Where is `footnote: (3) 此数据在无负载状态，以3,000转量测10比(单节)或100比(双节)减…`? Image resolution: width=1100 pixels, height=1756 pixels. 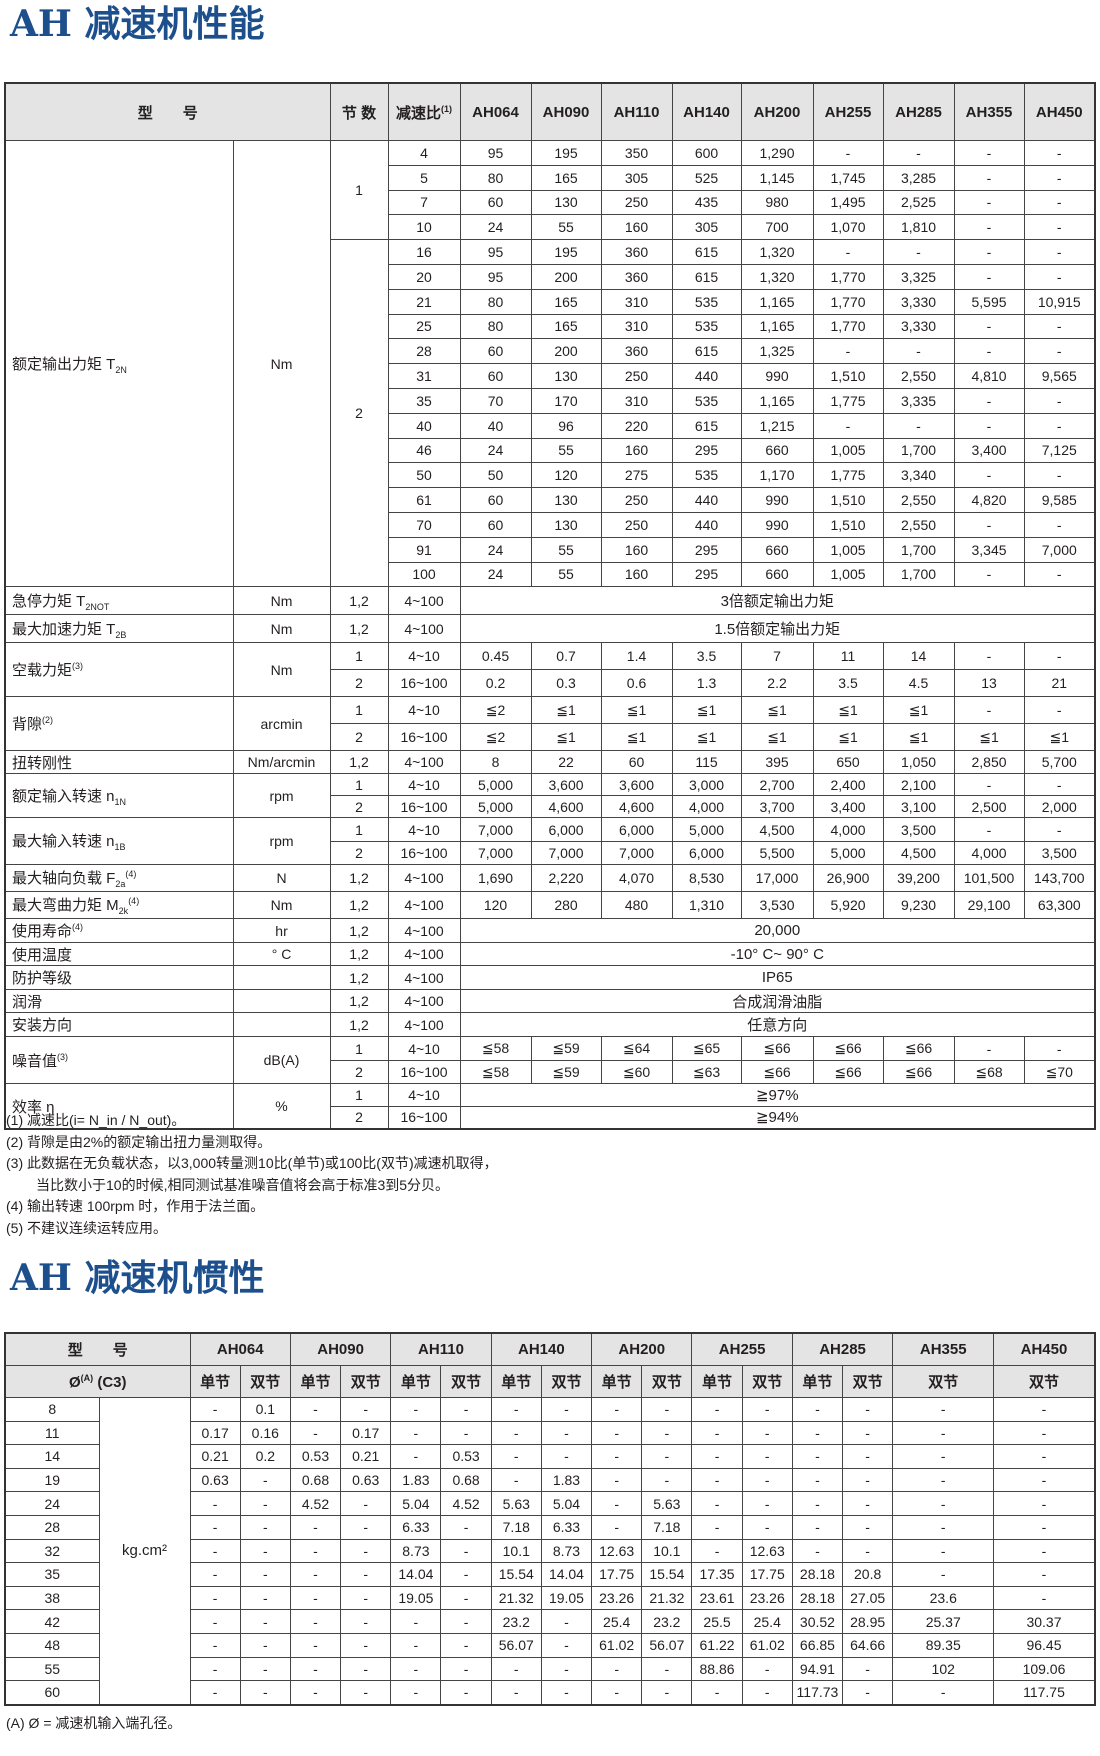 footnote: (3) 此数据在无负载状态，以3,000转量测10比(单节)或100比(双节)减… is located at coordinates (252, 1163).